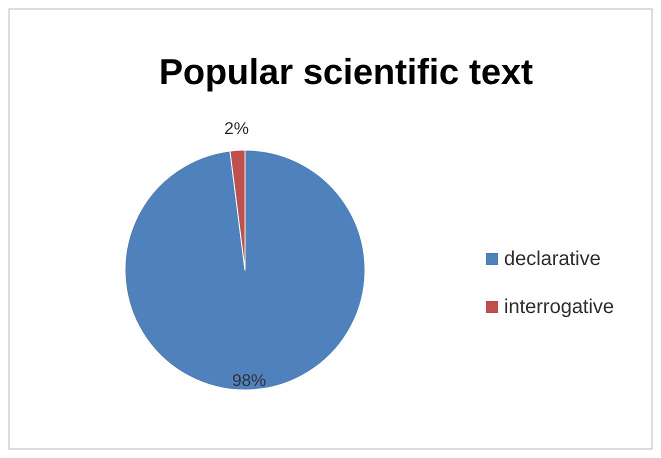  I want to click on legend-label: declarative, so click(552, 259).